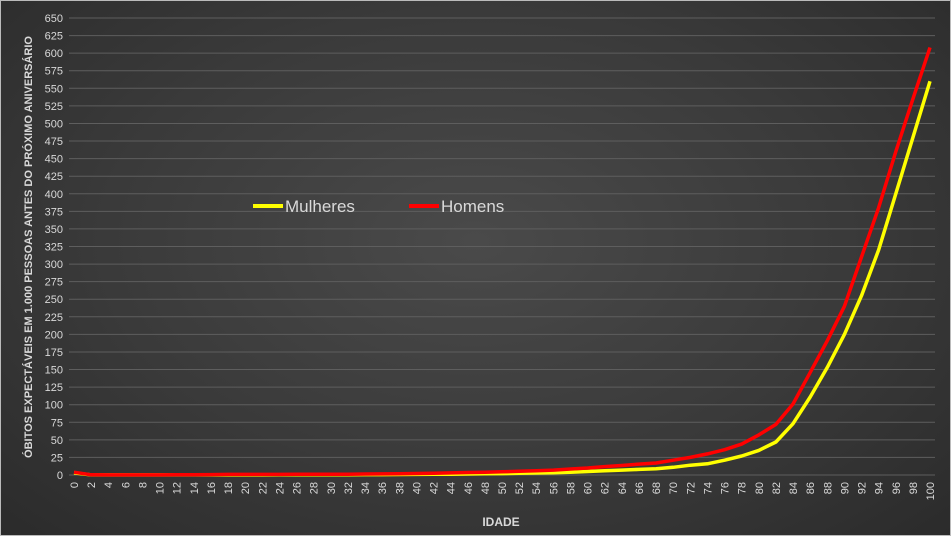 The height and width of the screenshot is (536, 951). I want to click on legend: Mulheres Homens, so click(378, 206).